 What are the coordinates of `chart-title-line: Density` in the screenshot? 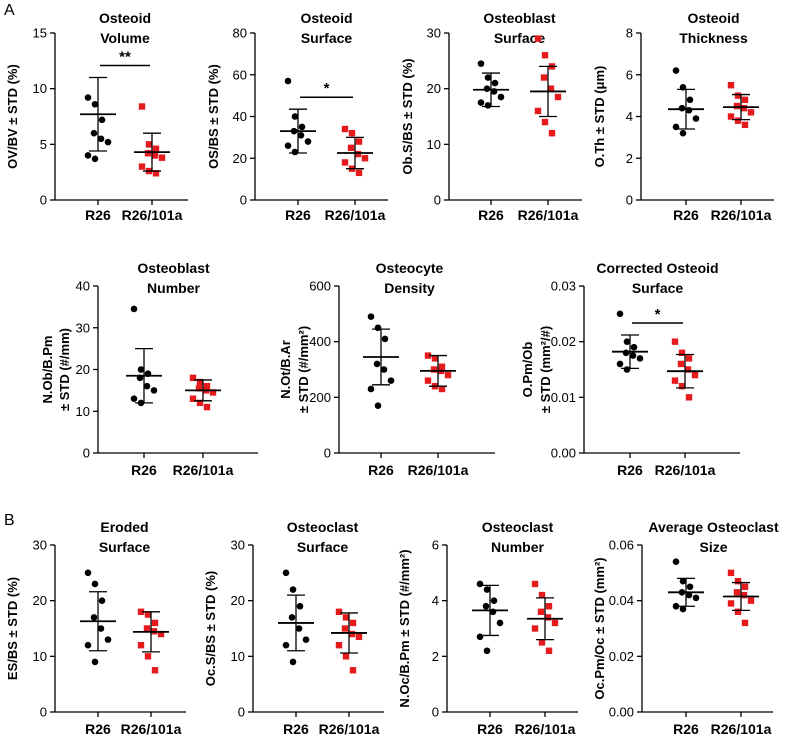 It's located at (409, 288).